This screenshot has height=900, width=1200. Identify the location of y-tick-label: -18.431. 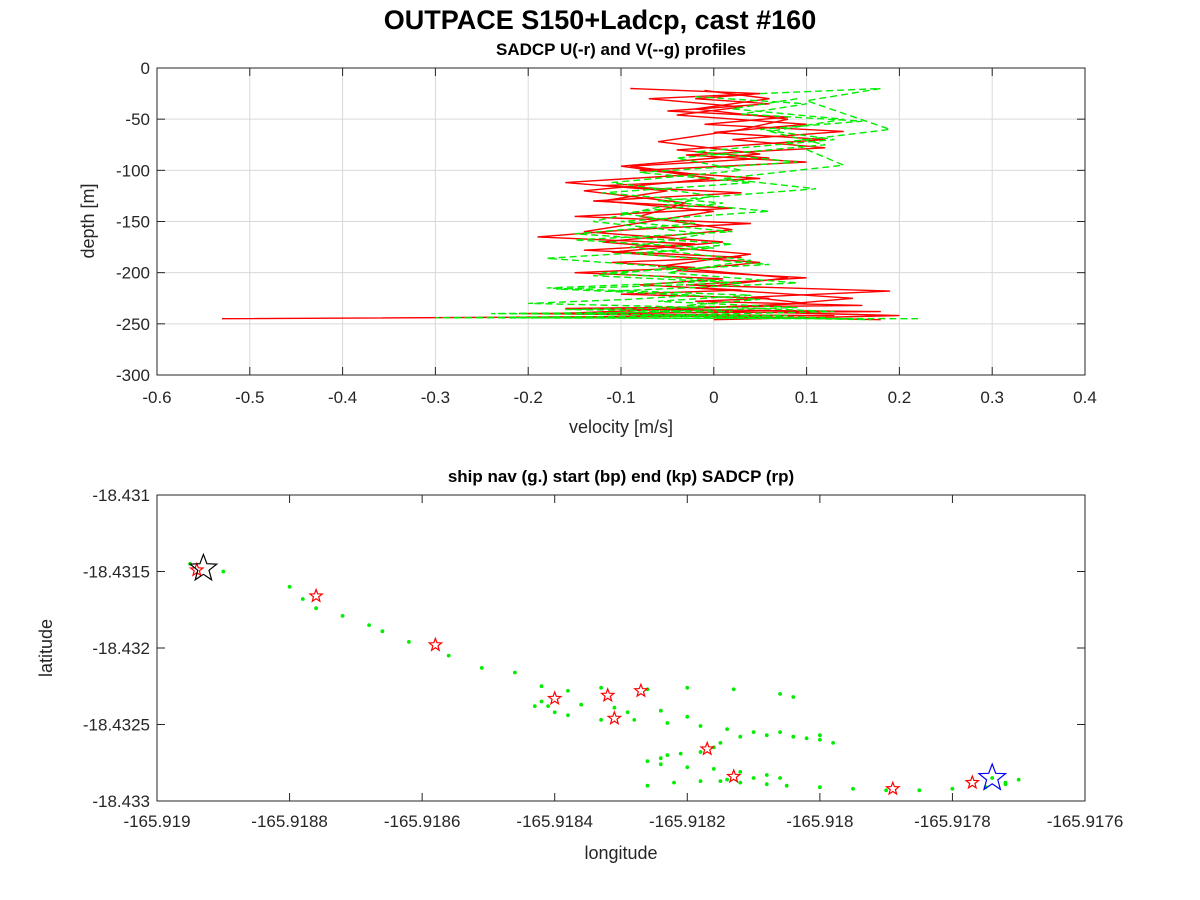
(121, 495).